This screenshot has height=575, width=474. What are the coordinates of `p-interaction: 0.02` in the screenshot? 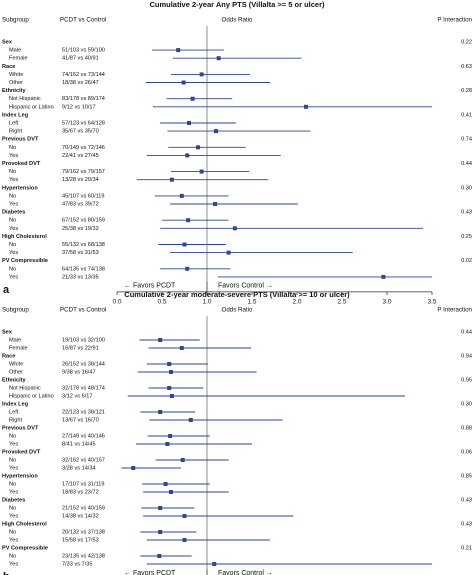 It's located at (466, 261).